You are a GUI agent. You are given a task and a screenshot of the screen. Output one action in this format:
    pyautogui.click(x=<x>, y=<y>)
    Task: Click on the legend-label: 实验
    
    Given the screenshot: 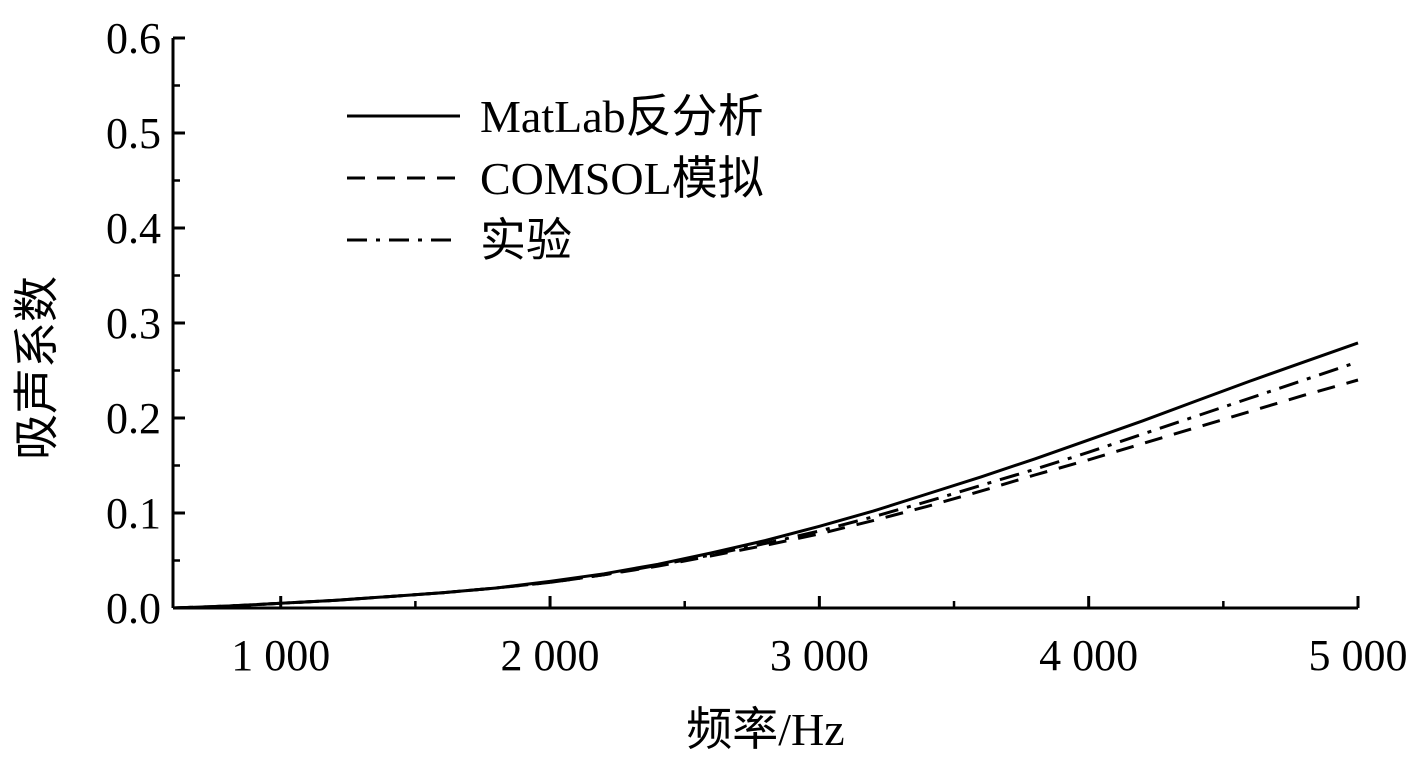 What is the action you would take?
    pyautogui.click(x=526, y=240)
    